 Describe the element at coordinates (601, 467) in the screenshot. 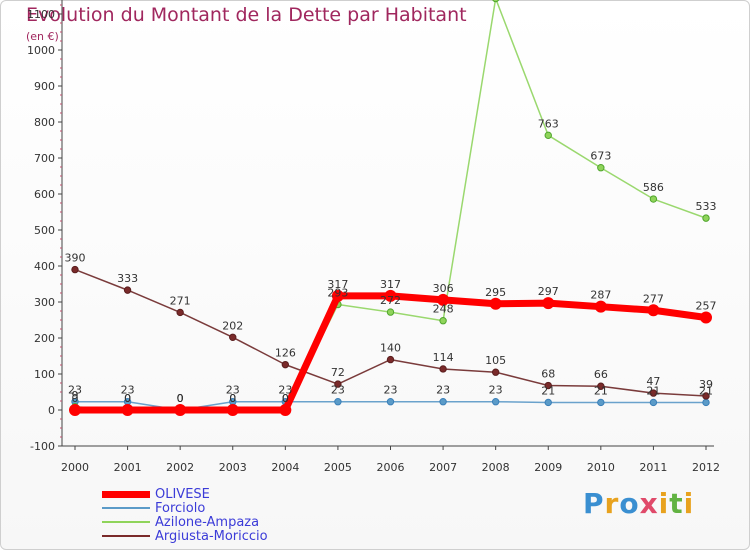

I see `x-tick-label: 2010` at that location.